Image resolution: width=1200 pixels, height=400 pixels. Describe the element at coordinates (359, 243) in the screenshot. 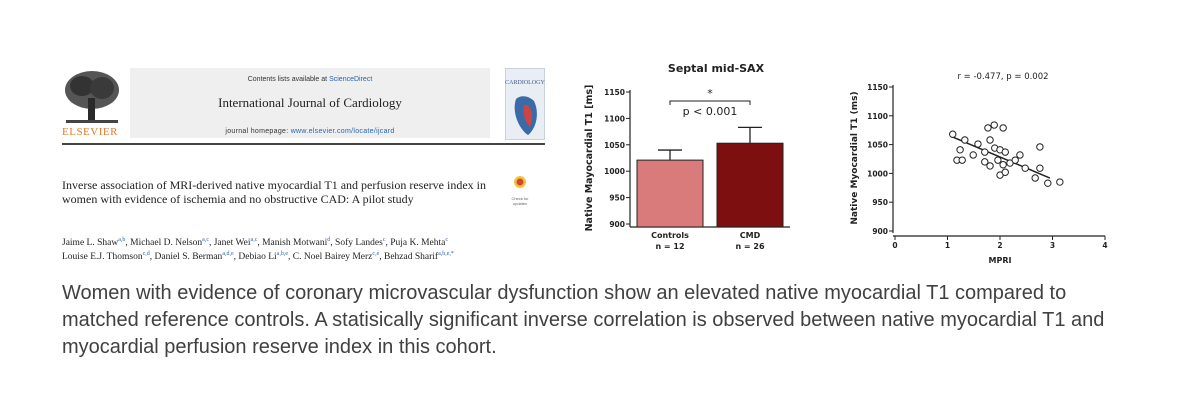

I see `author-name: Sofy Landes` at that location.